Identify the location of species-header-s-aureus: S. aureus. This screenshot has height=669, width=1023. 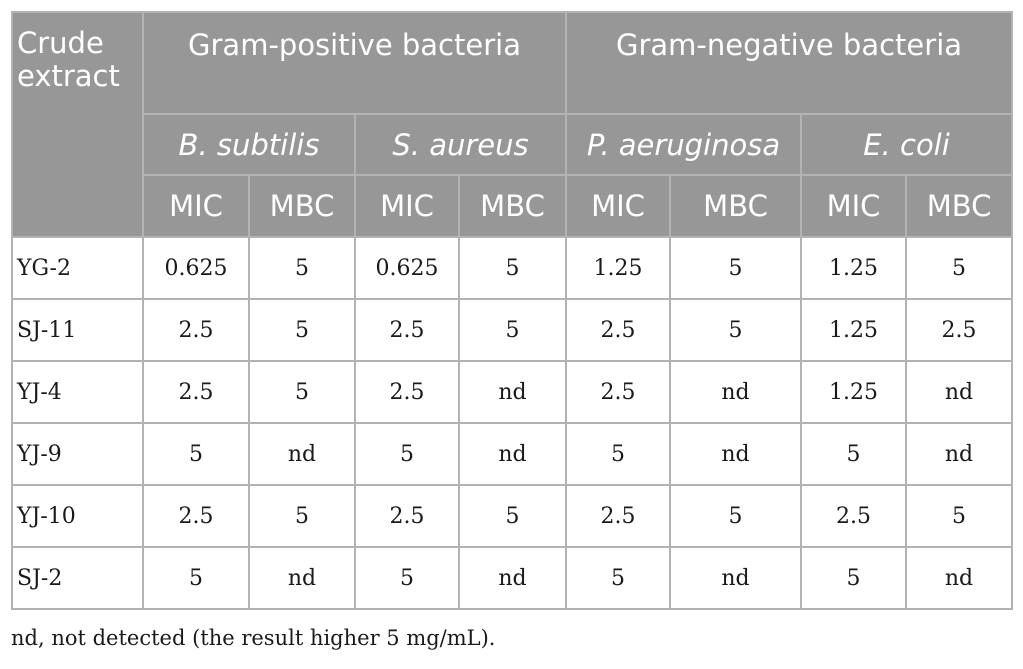
(460, 144).